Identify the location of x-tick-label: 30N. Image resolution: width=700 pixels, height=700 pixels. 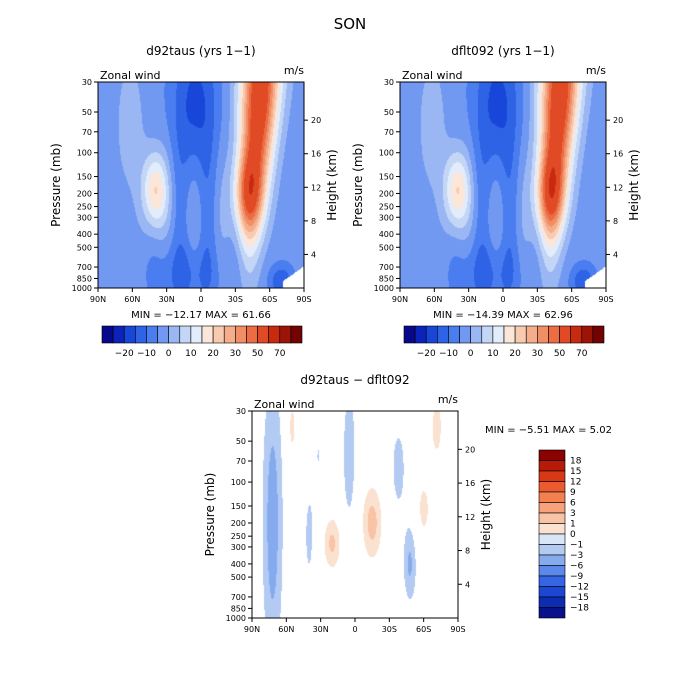
(167, 299).